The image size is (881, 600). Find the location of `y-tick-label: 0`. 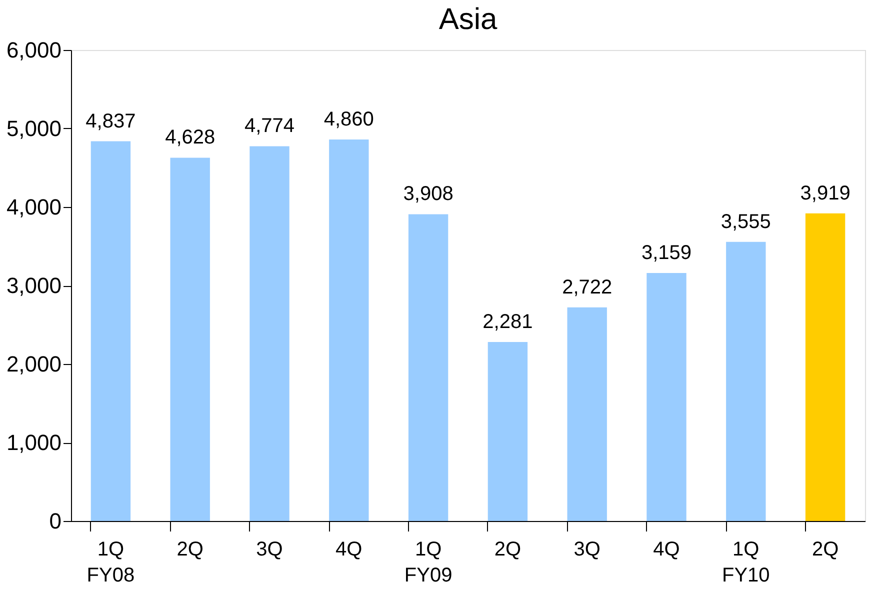

y-tick-label: 0 is located at coordinates (55, 521).